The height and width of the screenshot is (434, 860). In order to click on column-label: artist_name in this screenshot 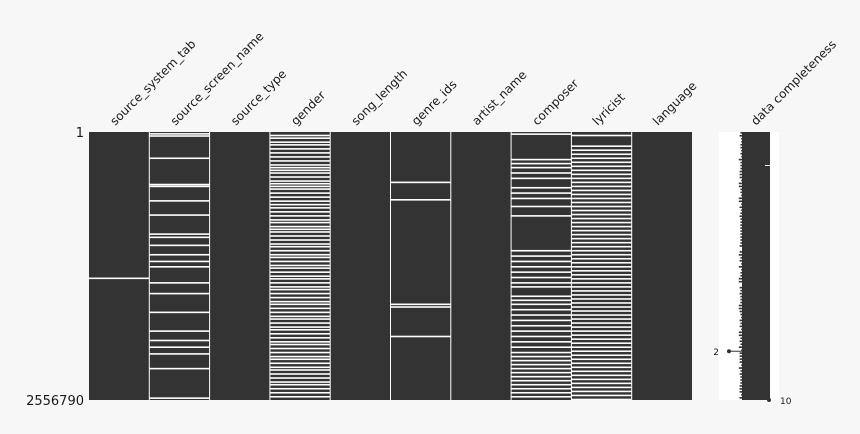, I will do `click(499, 98)`.